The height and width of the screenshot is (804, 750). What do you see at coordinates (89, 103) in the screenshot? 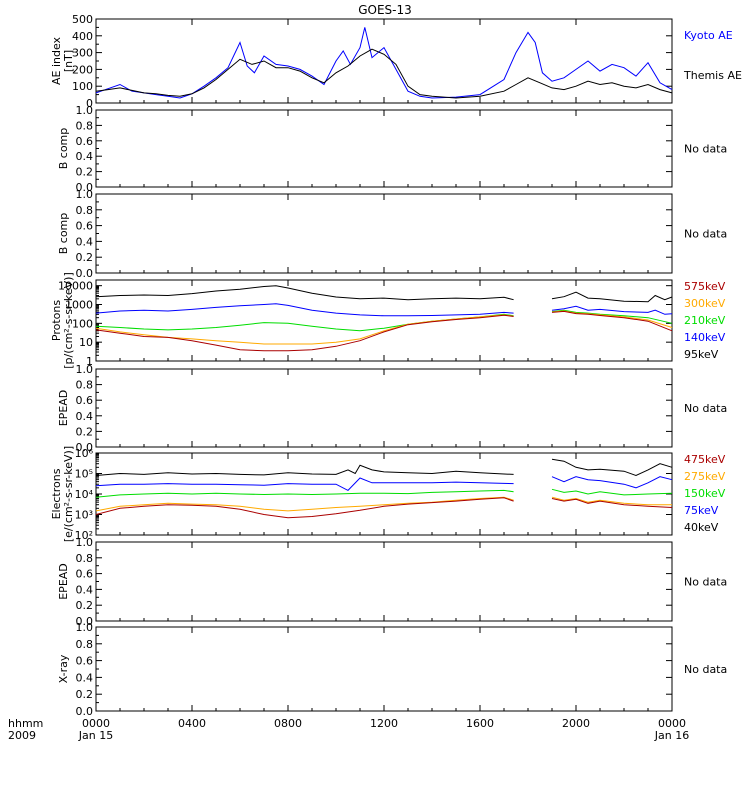
I see `y-tick-label: 0` at bounding box center [89, 103].